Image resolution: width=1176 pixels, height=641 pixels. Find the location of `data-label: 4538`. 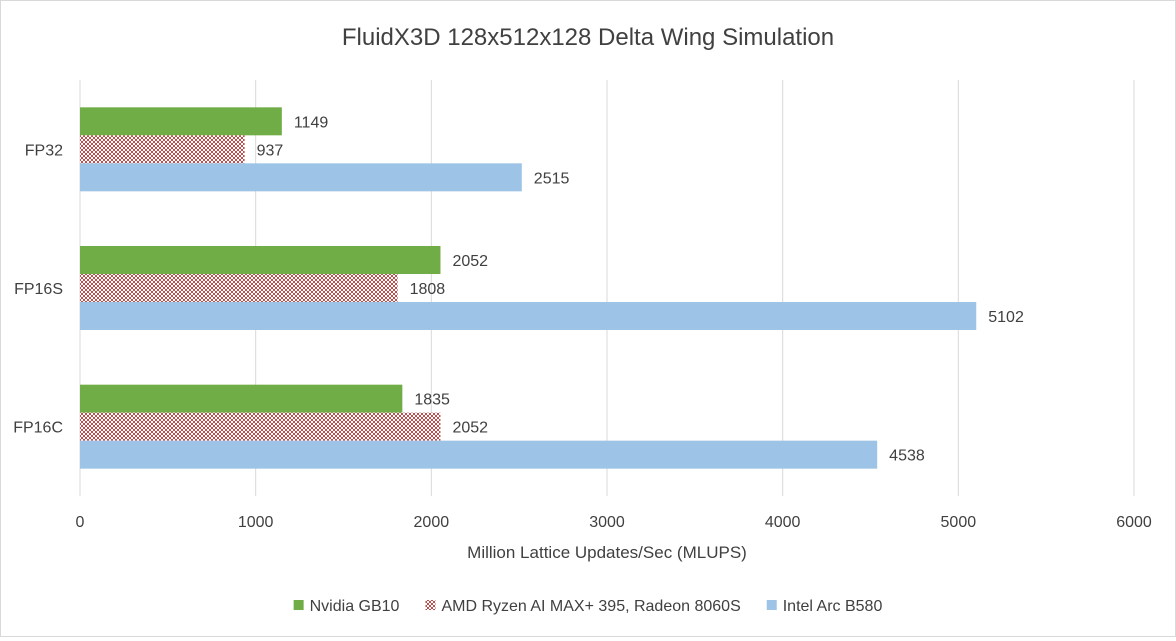

data-label: 4538 is located at coordinates (907, 456).